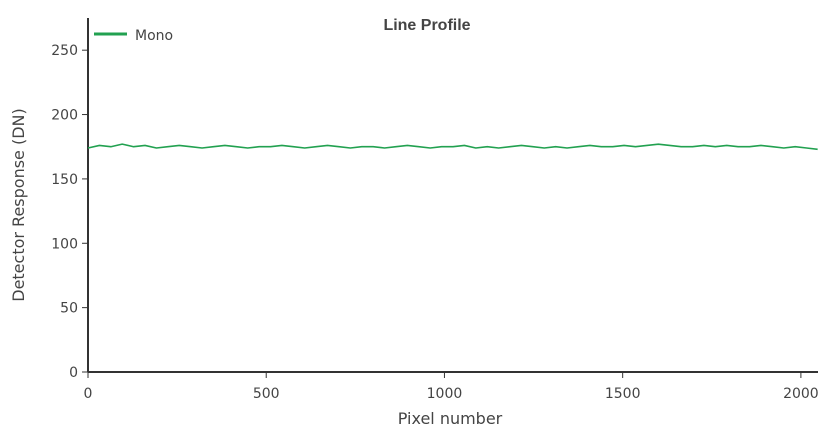 This screenshot has width=834, height=431. I want to click on legend-label-mono: Mono, so click(154, 36).